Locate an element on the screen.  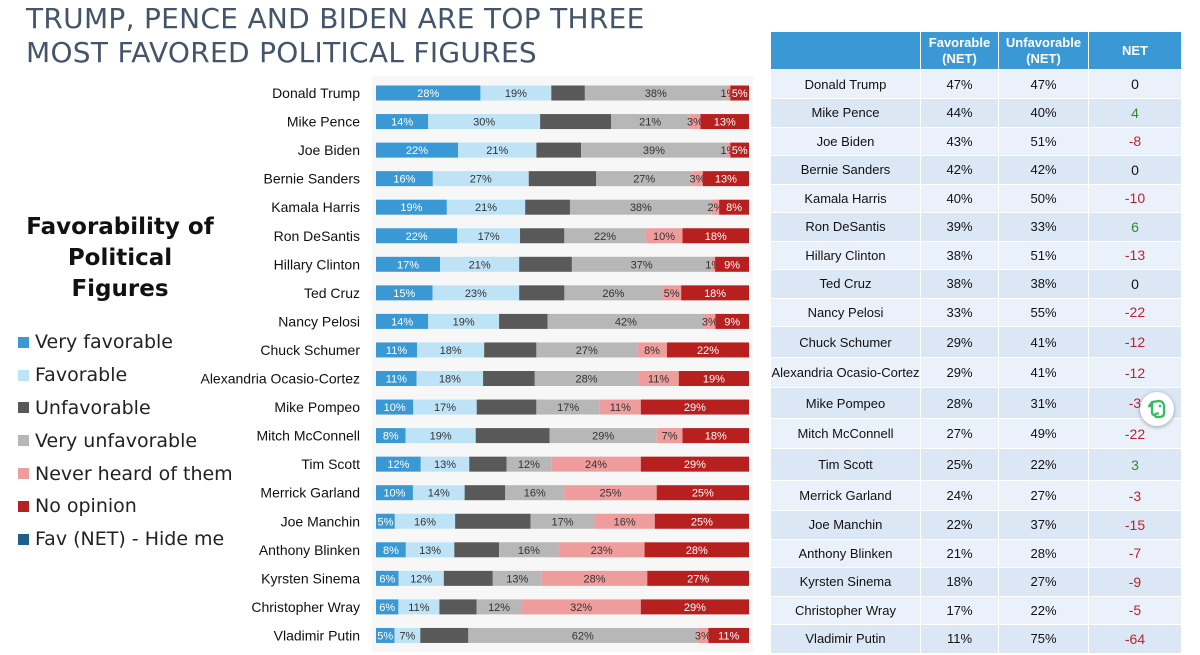
evernote-icon is located at coordinates (1157, 409).